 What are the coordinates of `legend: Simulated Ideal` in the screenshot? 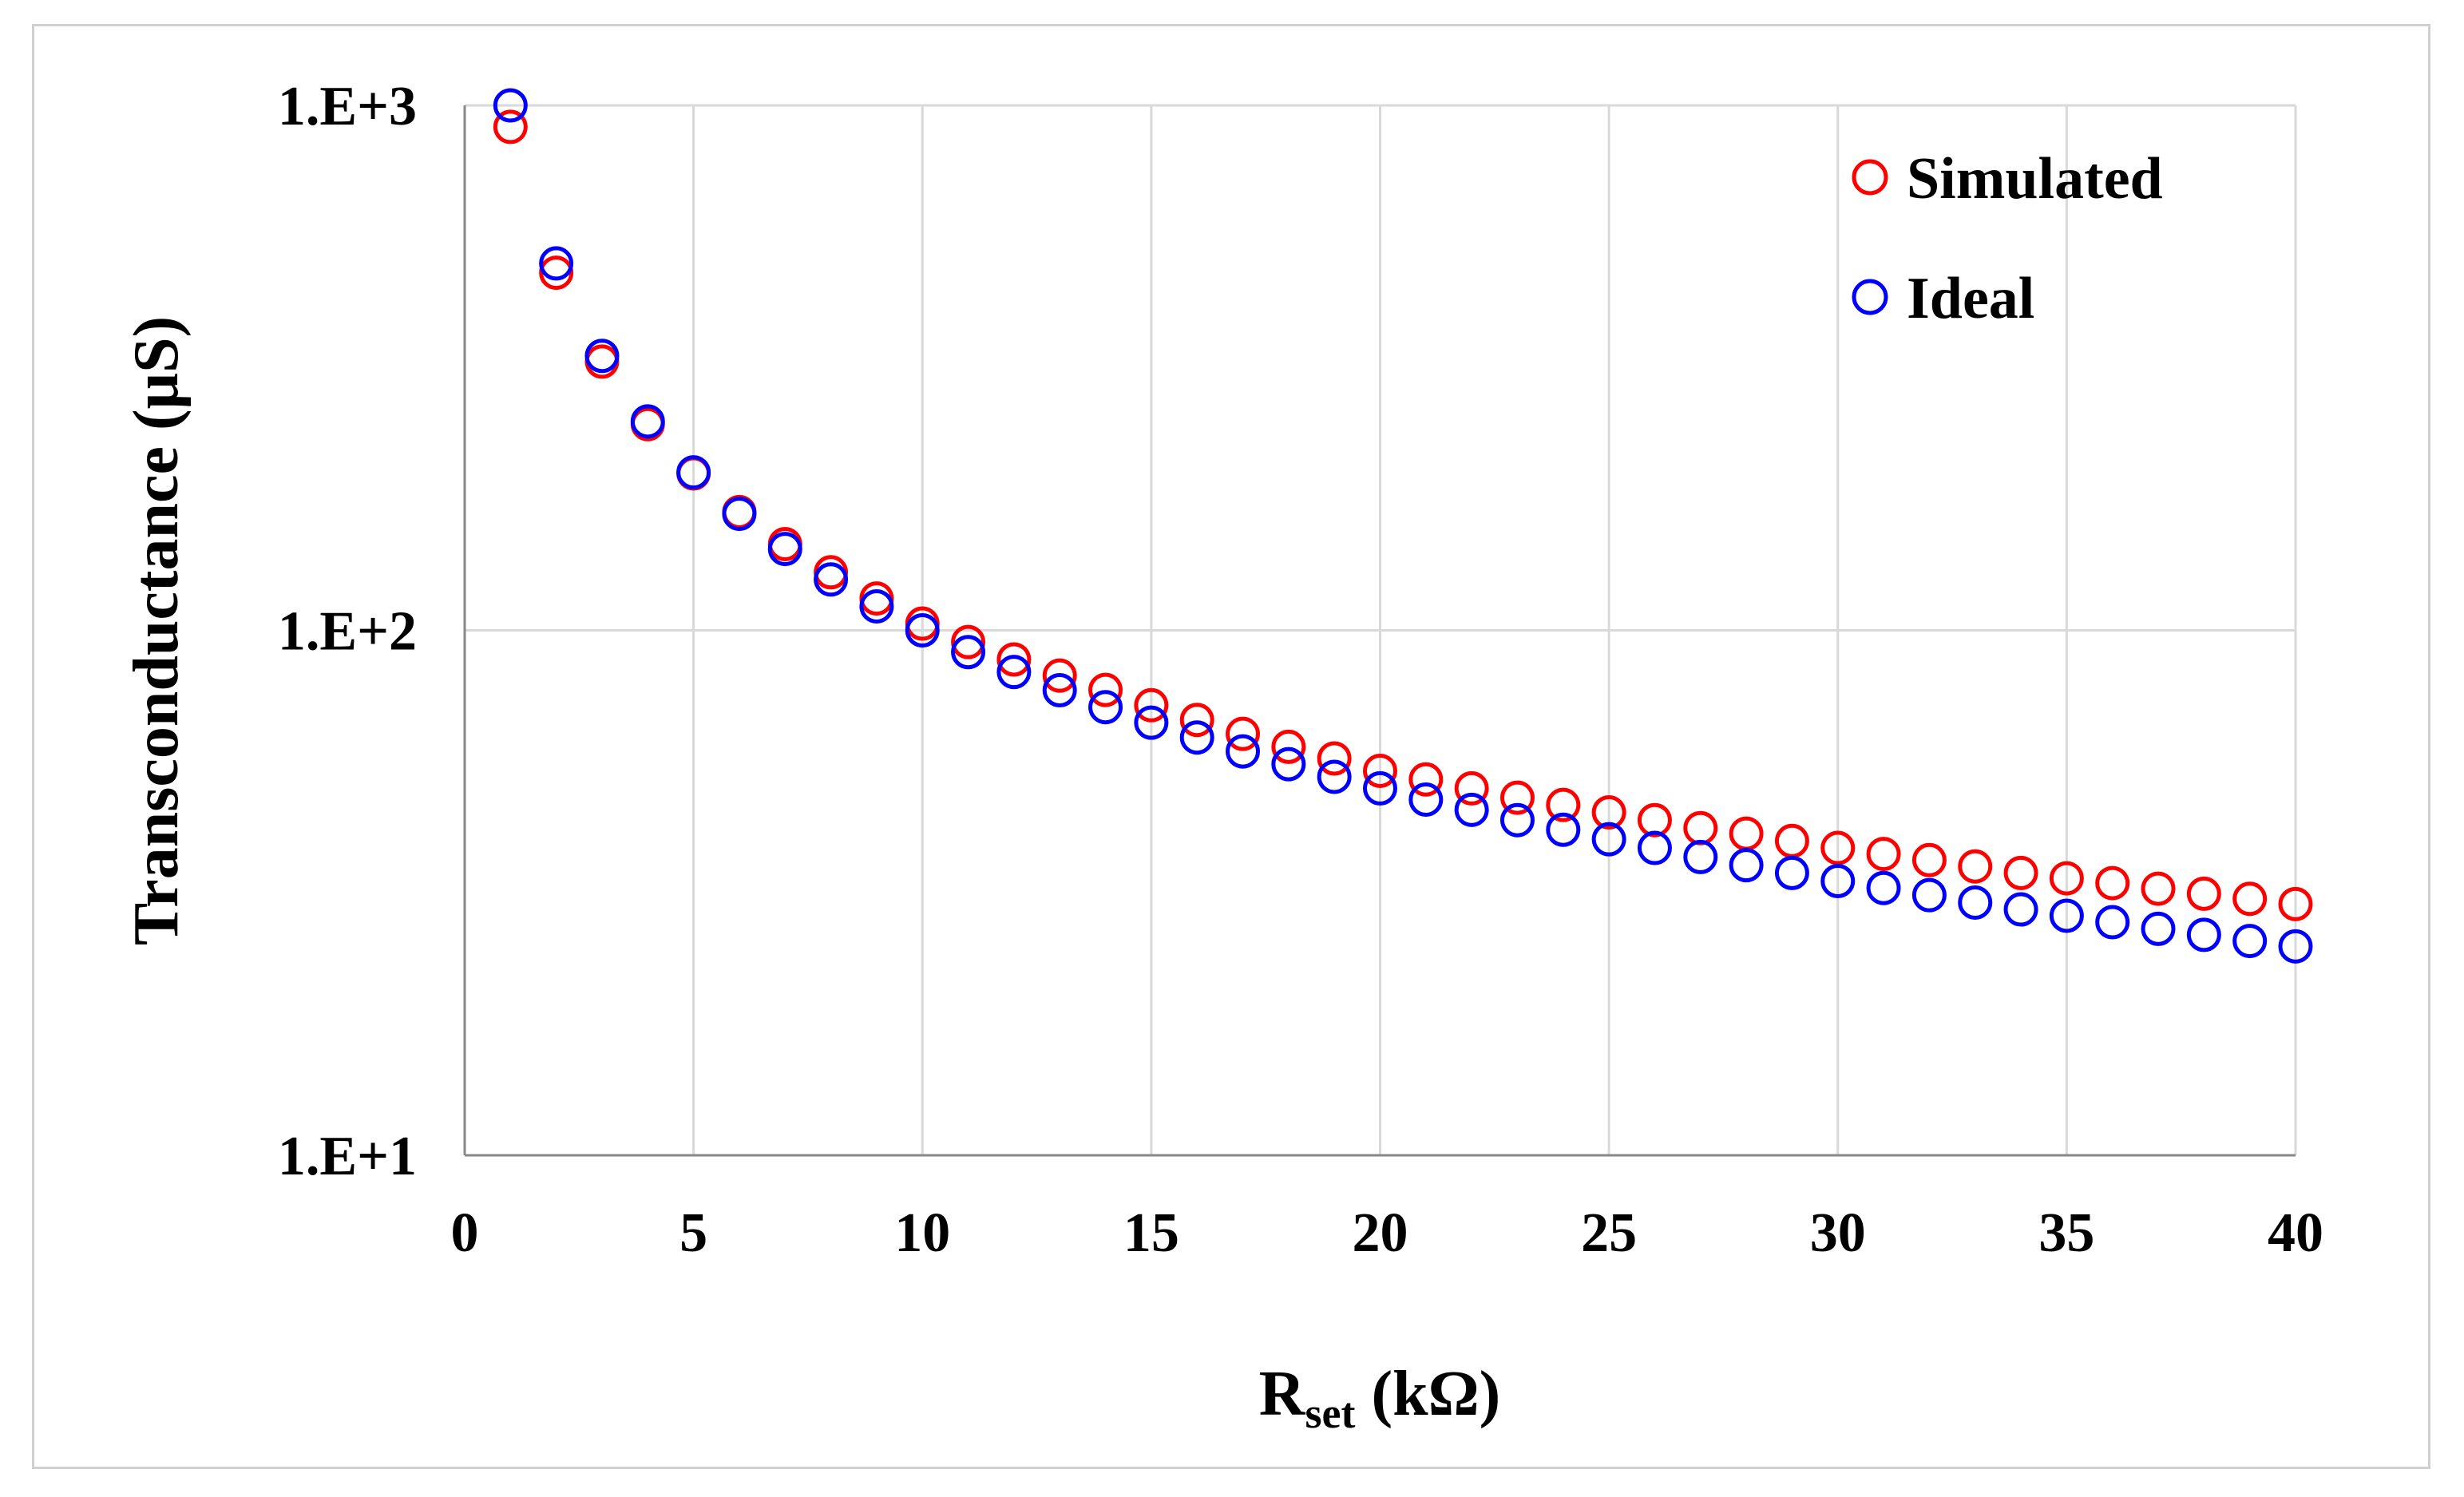 It's located at (2007, 239).